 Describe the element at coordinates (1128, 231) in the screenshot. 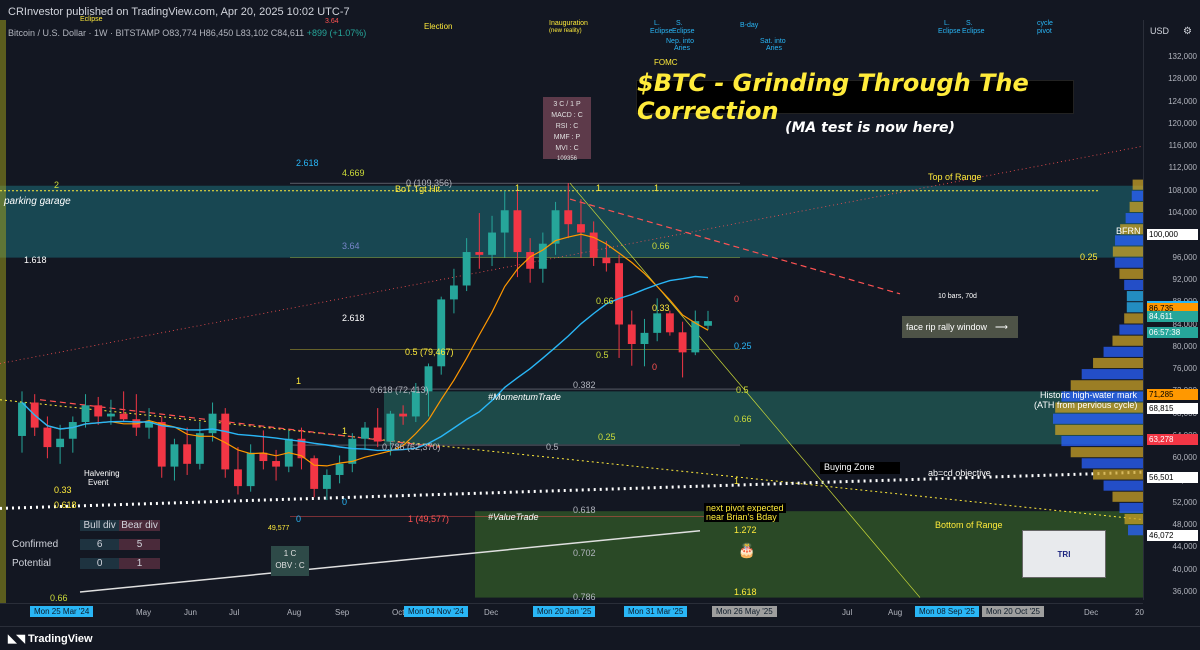

I see `bfrn-label: BFRN` at that location.